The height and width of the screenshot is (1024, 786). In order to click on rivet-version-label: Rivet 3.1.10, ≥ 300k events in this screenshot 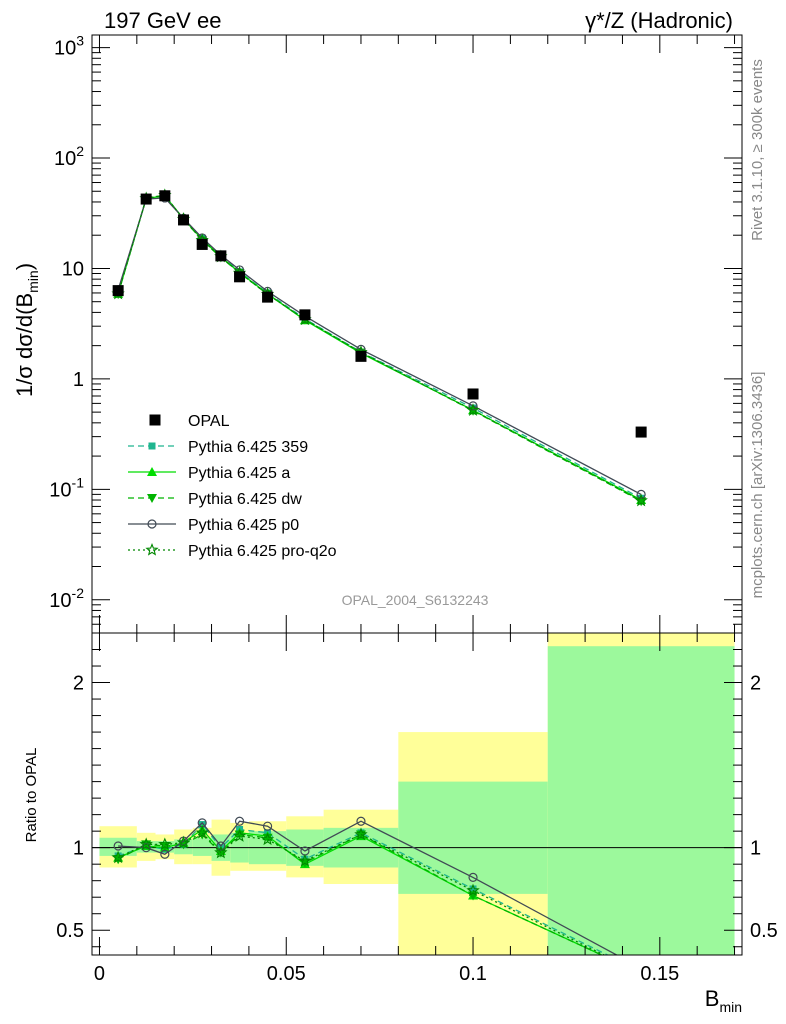, I will do `click(757, 150)`.